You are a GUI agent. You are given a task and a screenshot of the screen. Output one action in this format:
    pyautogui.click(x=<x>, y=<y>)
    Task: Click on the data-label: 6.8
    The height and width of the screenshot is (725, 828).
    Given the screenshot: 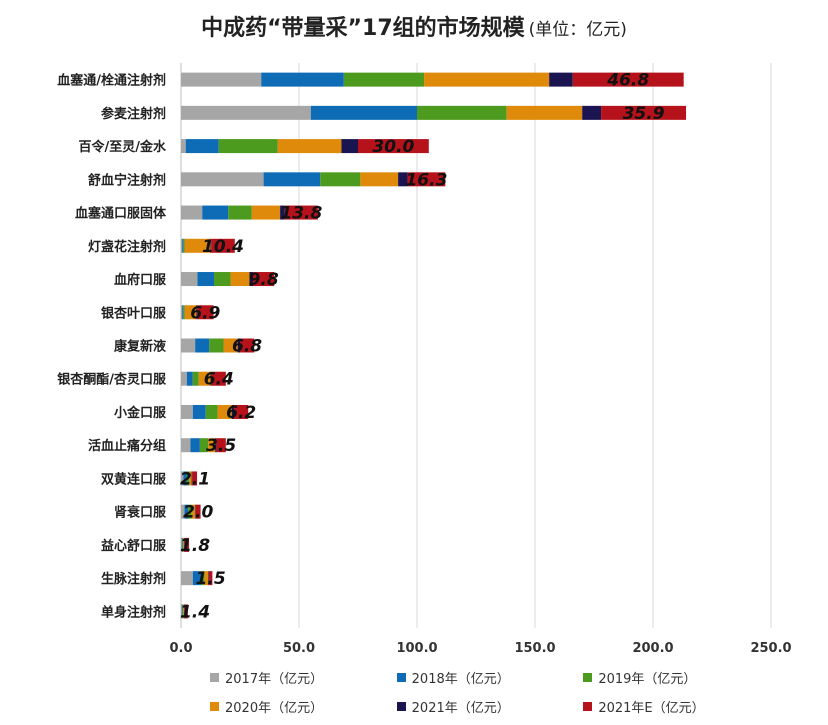 What is the action you would take?
    pyautogui.click(x=247, y=347)
    